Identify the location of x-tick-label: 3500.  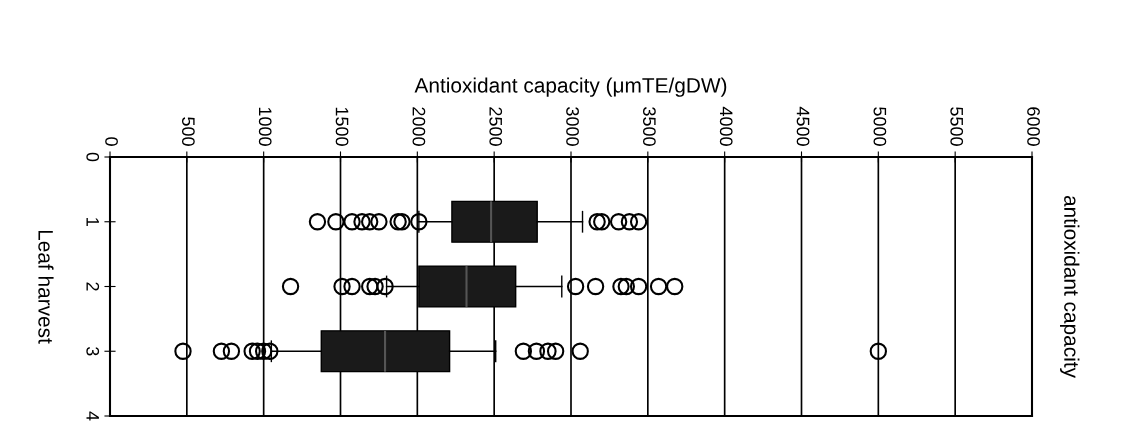
(649, 126).